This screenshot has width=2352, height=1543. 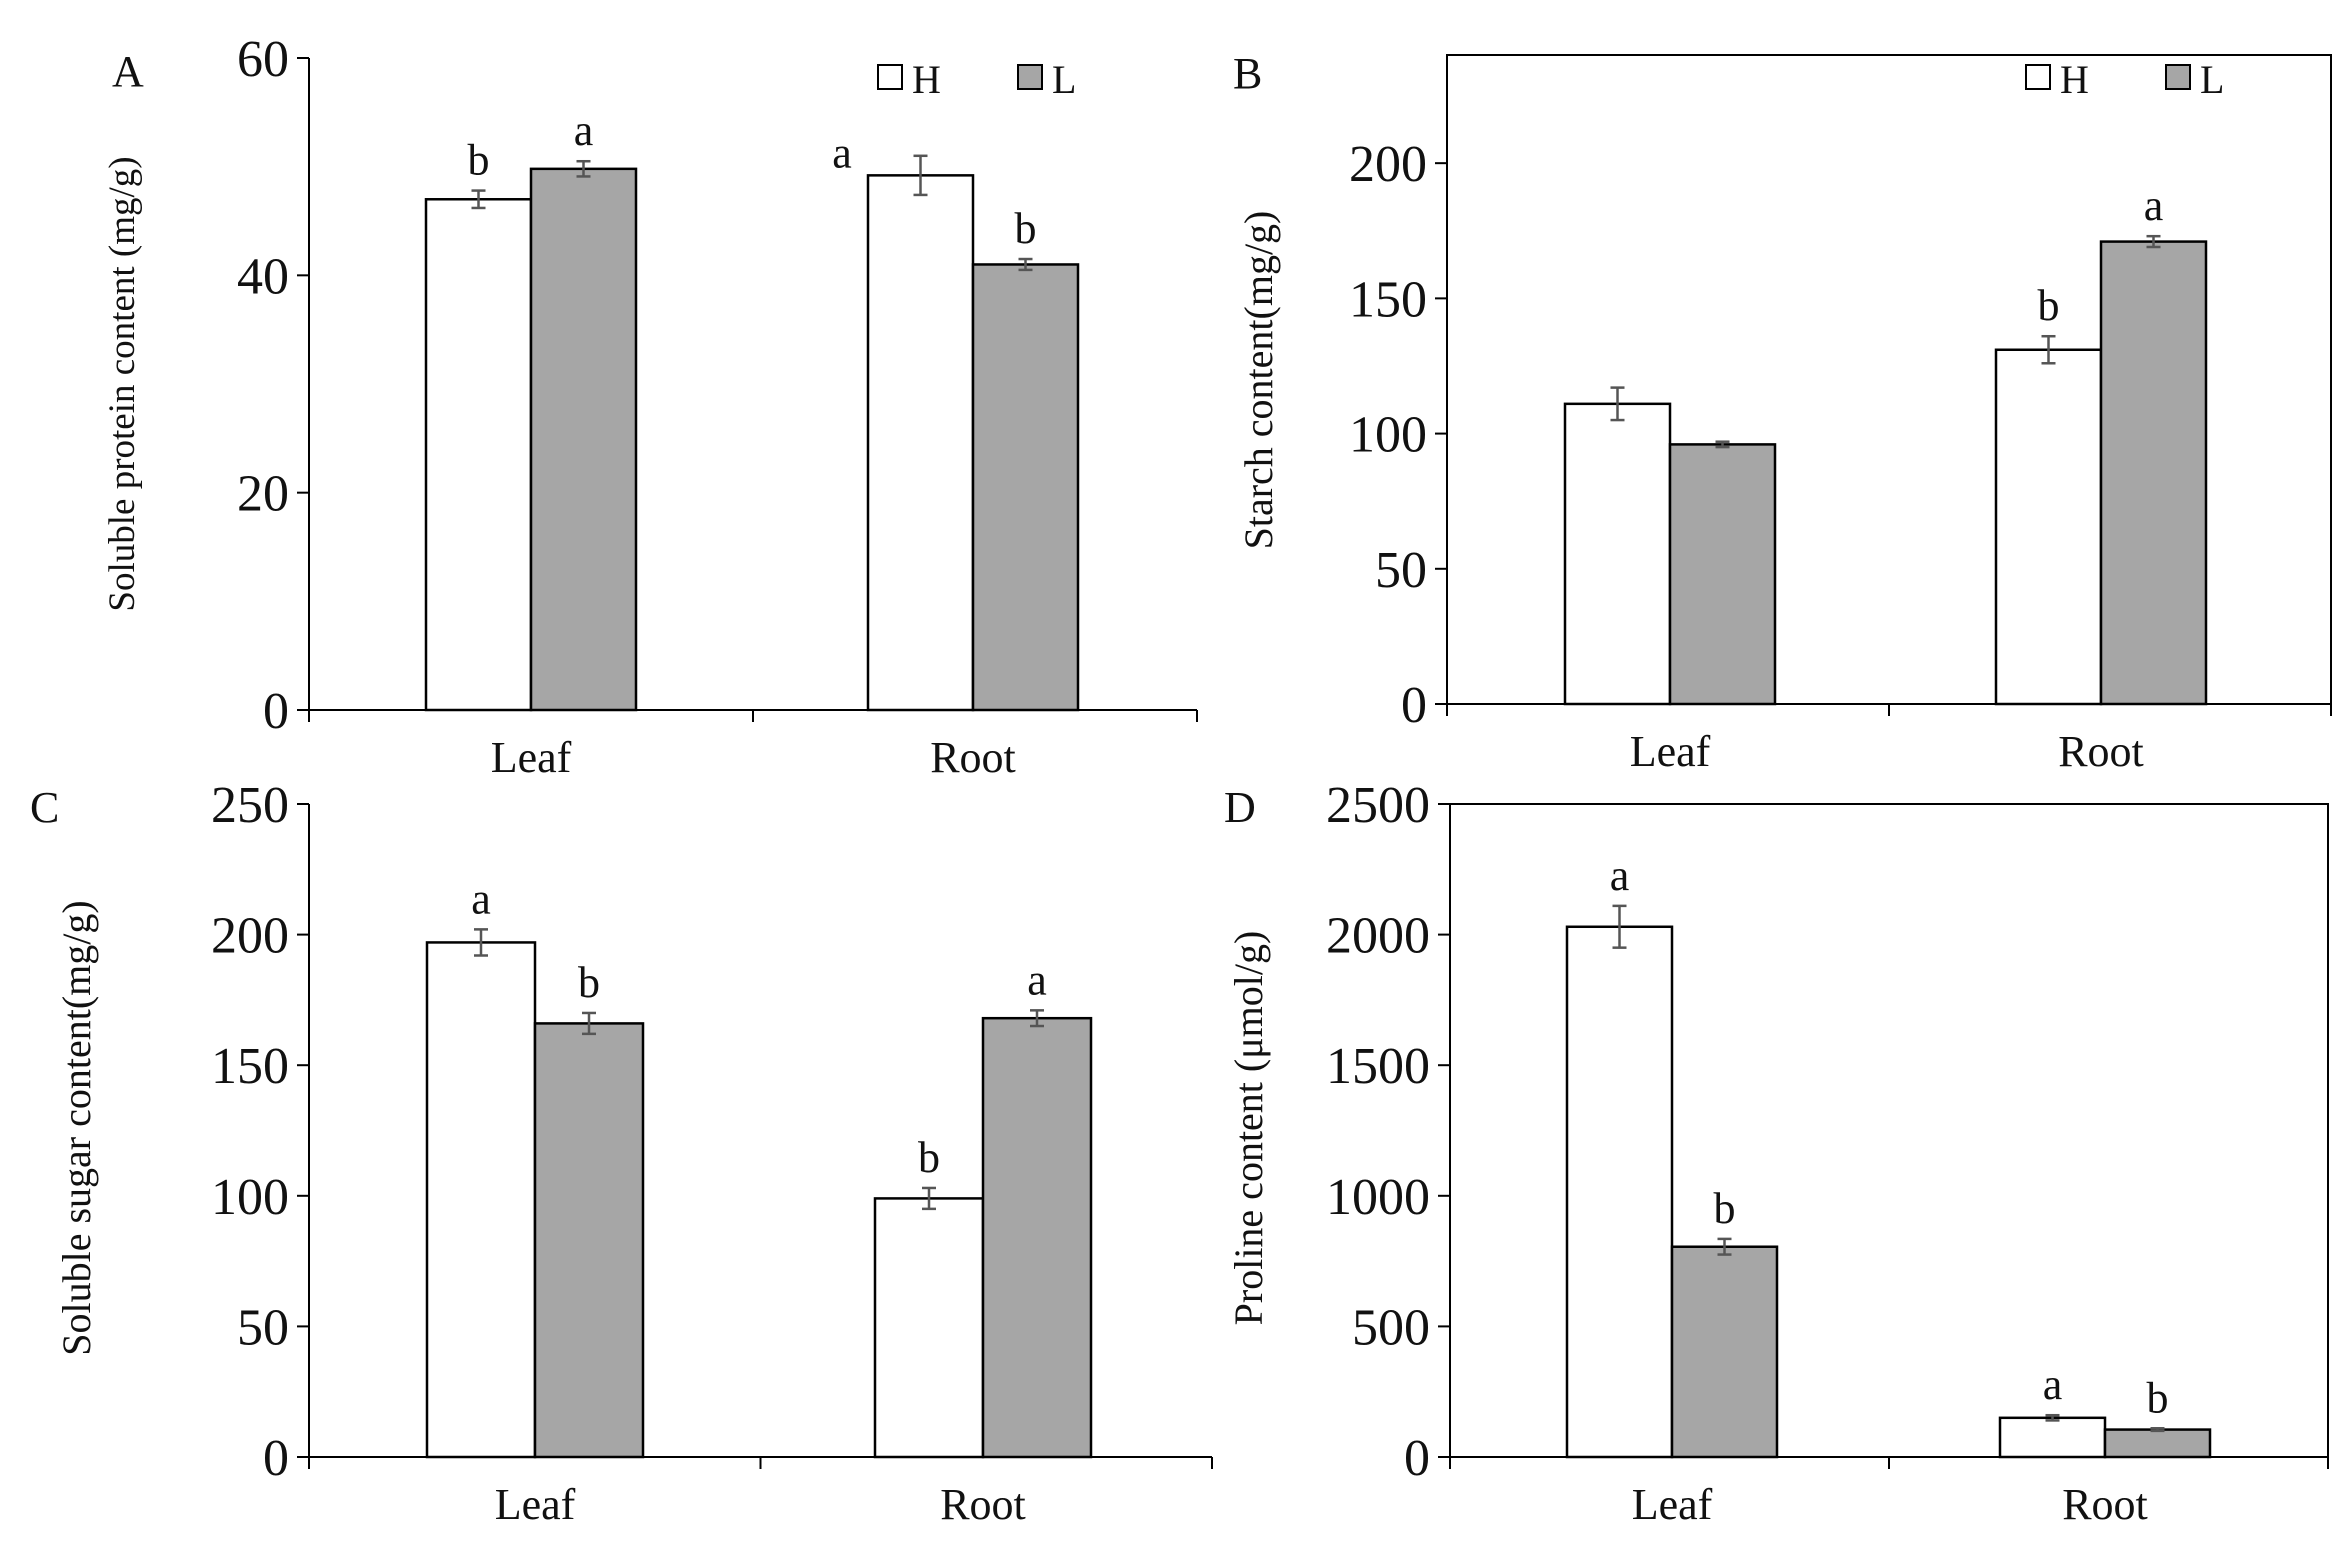 I want to click on y-tick-label: 500, so click(x=1391, y=1327).